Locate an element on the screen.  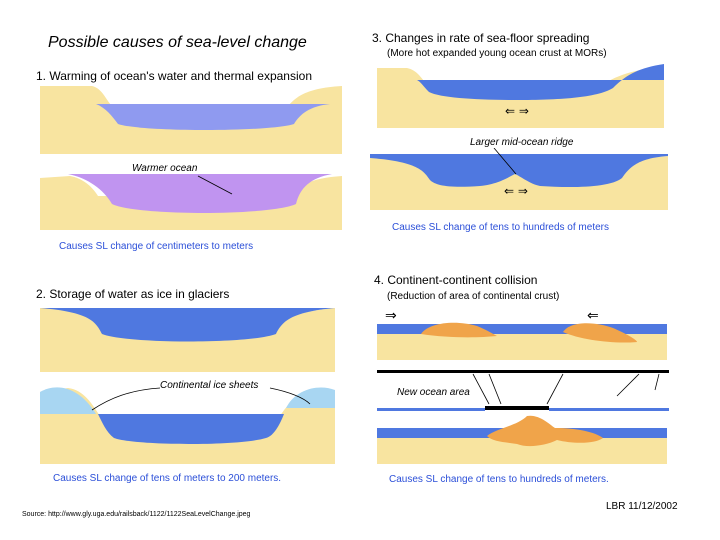
ice-sheet-right is located at coordinates (310, 397).